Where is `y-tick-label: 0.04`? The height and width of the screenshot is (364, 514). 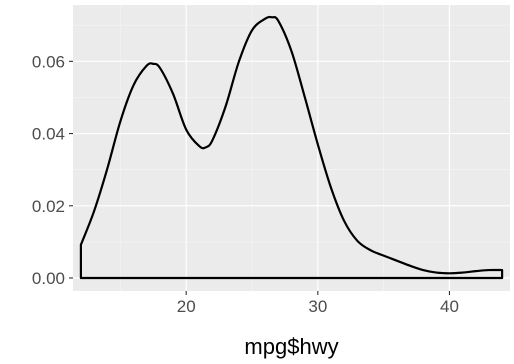
y-tick-label: 0.04 is located at coordinates (48, 134).